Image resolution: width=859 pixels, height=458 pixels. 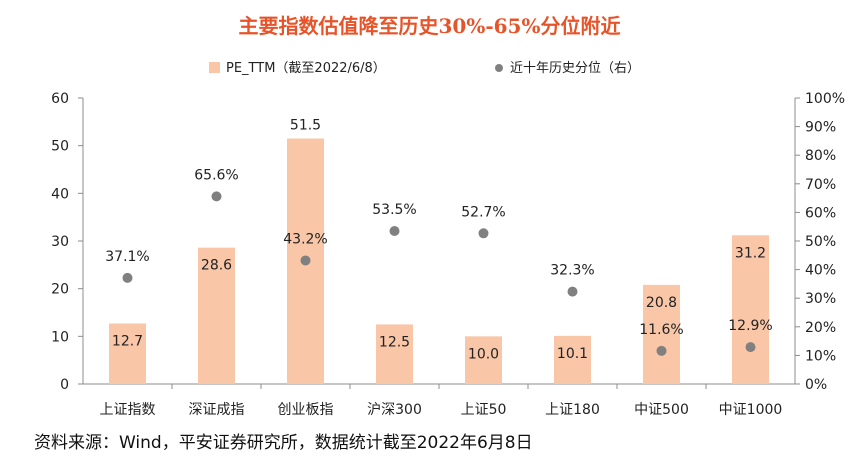 What do you see at coordinates (820, 242) in the screenshot?
I see `y-right-tick-label: 50%` at bounding box center [820, 242].